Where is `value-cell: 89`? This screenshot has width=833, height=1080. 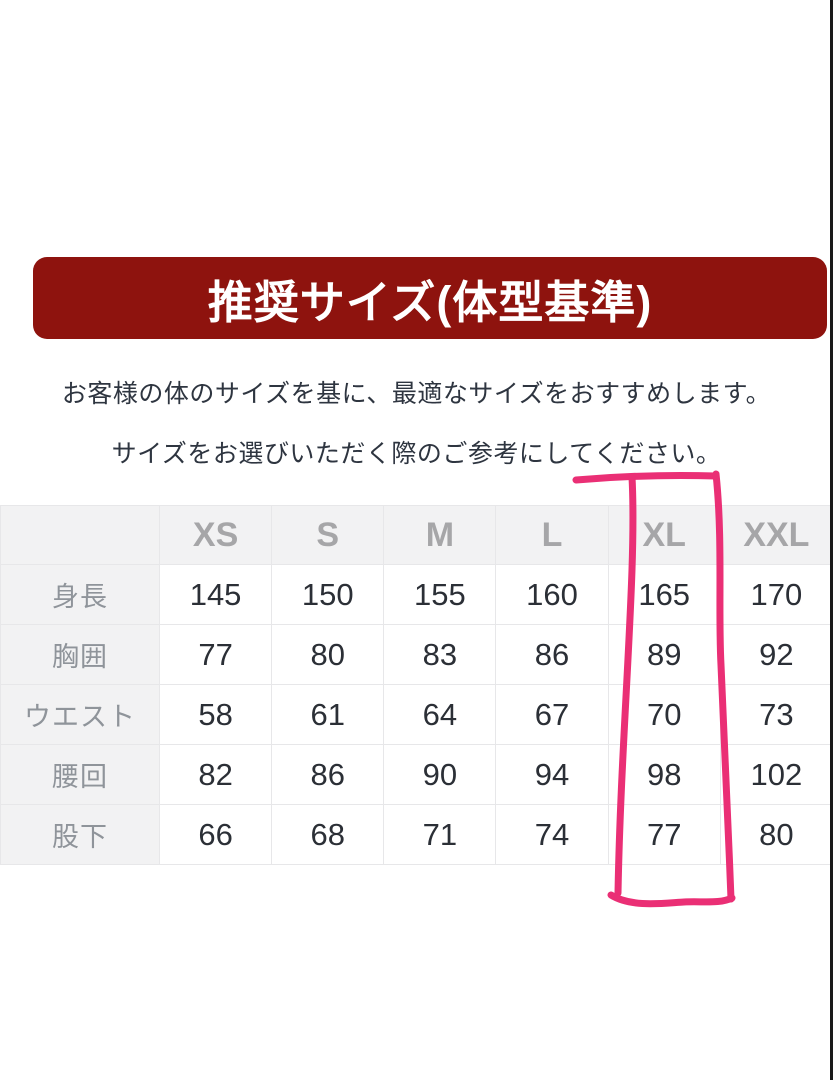 value-cell: 89 is located at coordinates (664, 654).